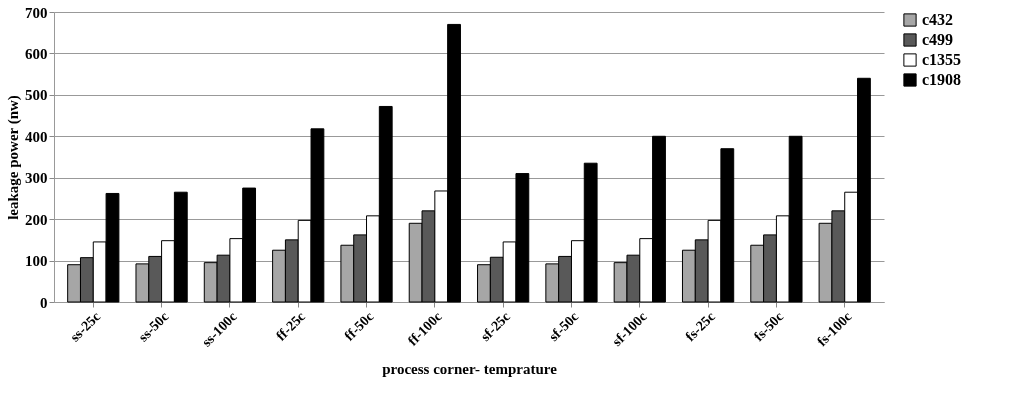 The height and width of the screenshot is (410, 1016). What do you see at coordinates (938, 39) in the screenshot?
I see `legend-label: c499` at bounding box center [938, 39].